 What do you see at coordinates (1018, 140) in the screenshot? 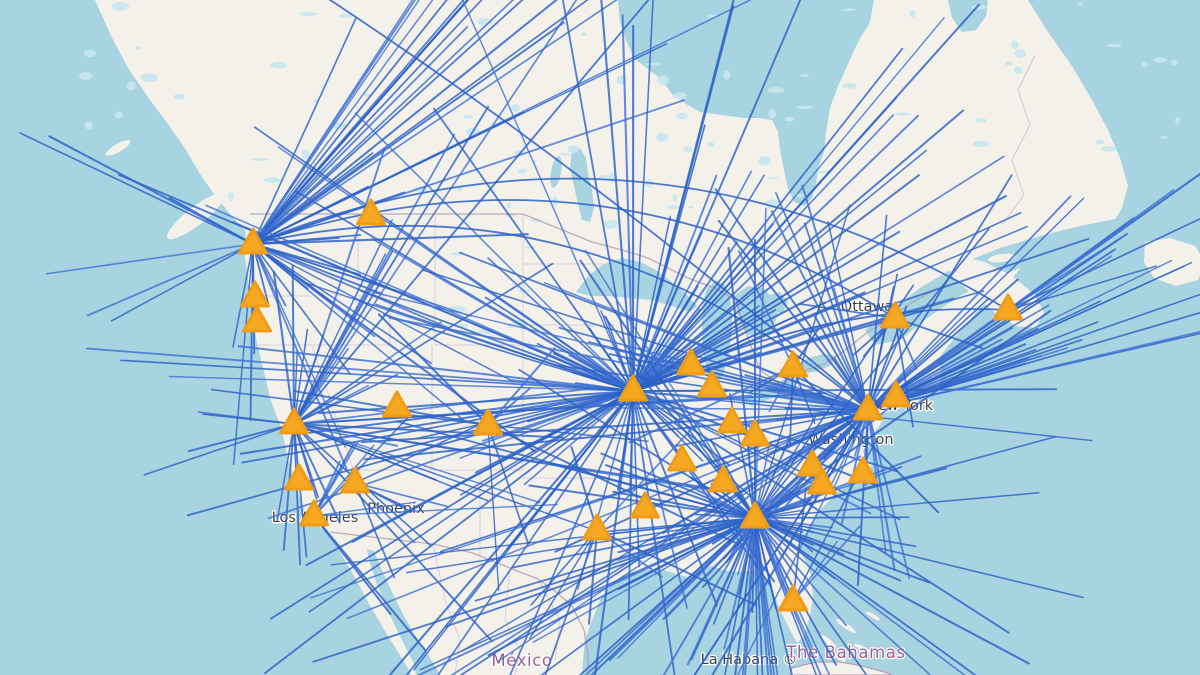
I see `quebec-labrador-border` at bounding box center [1018, 140].